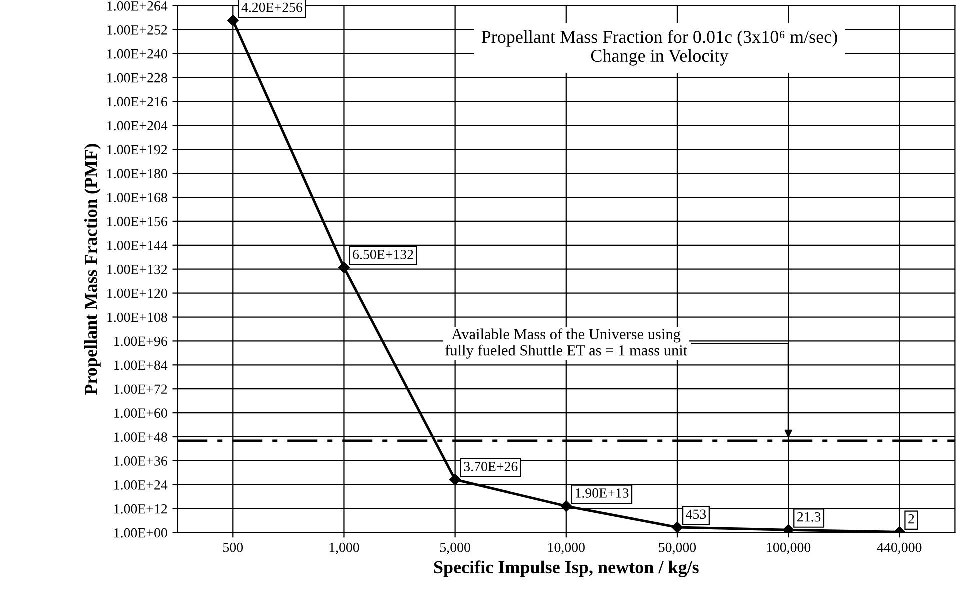  I want to click on x-tick-label: 500, so click(234, 547).